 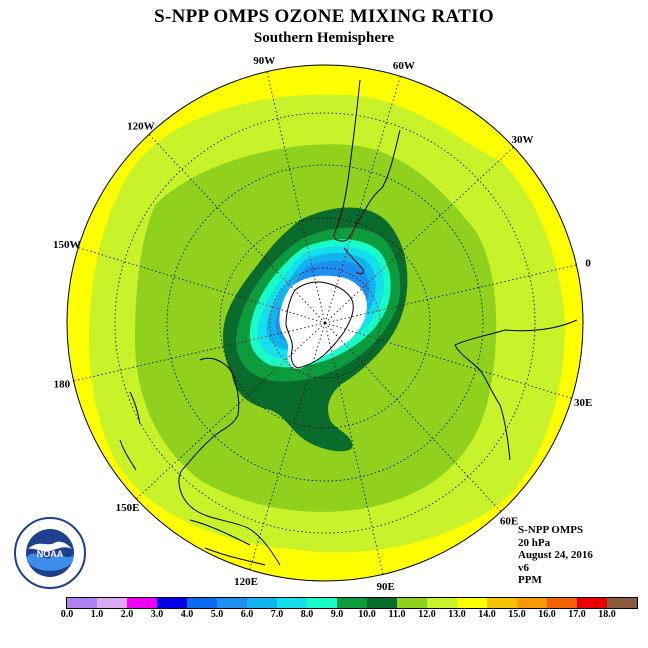 What do you see at coordinates (62, 385) in the screenshot?
I see `longitude-label: 180` at bounding box center [62, 385].